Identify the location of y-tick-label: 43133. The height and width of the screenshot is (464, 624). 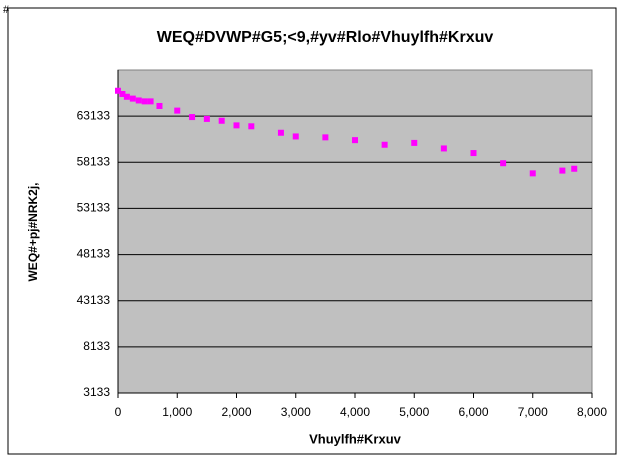
(94, 300).